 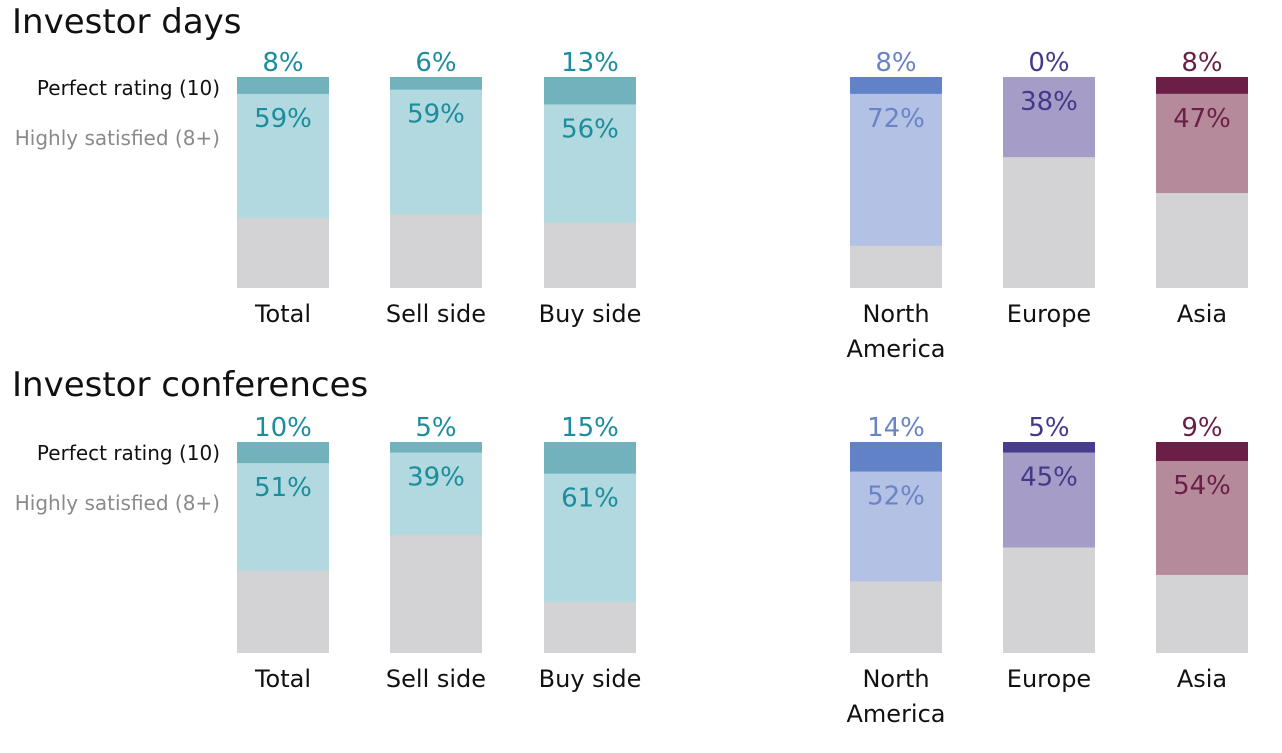 I want to click on label-highly-satisfied-total: 51%, so click(x=283, y=488).